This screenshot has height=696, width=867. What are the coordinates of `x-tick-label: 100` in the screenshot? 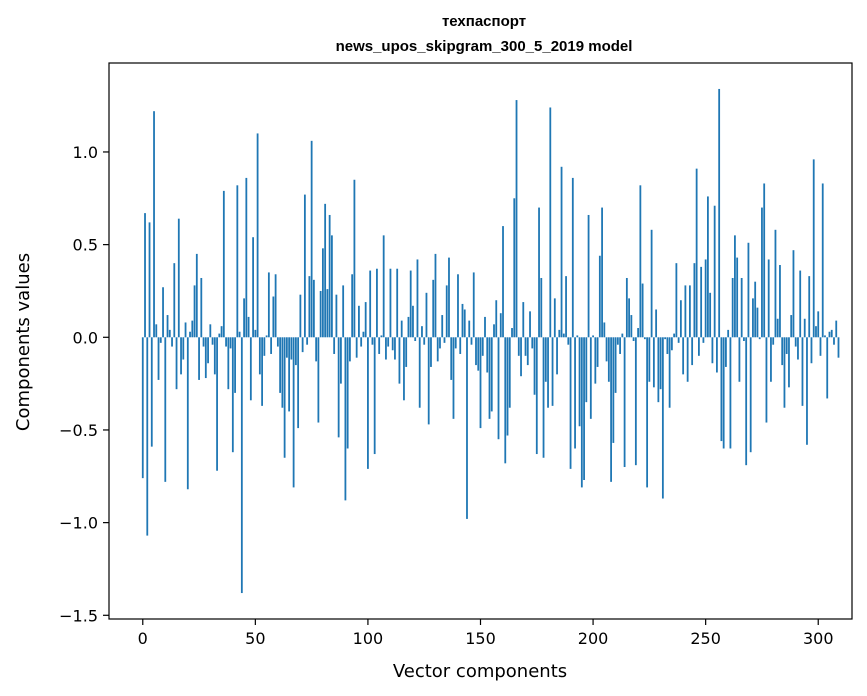 It's located at (368, 638).